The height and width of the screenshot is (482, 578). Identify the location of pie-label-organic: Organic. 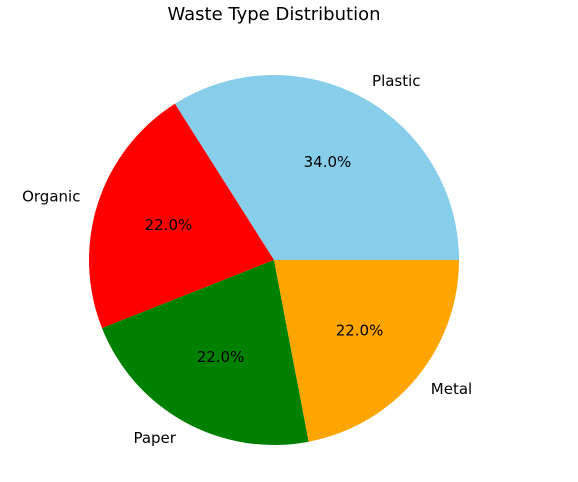
(51, 197).